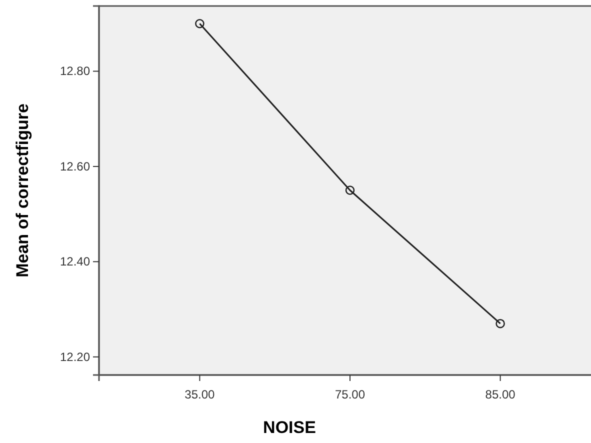 The width and height of the screenshot is (591, 443). I want to click on x-tick-label: 35.00, so click(200, 394).